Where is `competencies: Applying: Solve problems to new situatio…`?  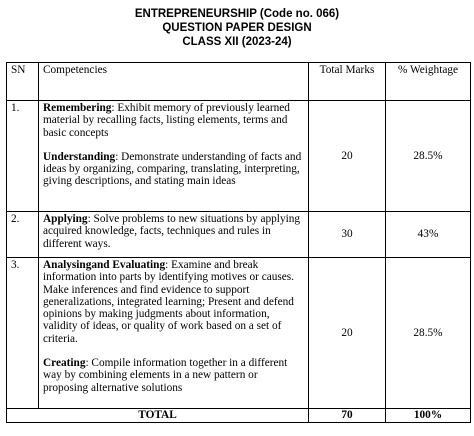
competencies: Applying: Solve problems to new situatio… is located at coordinates (173, 234).